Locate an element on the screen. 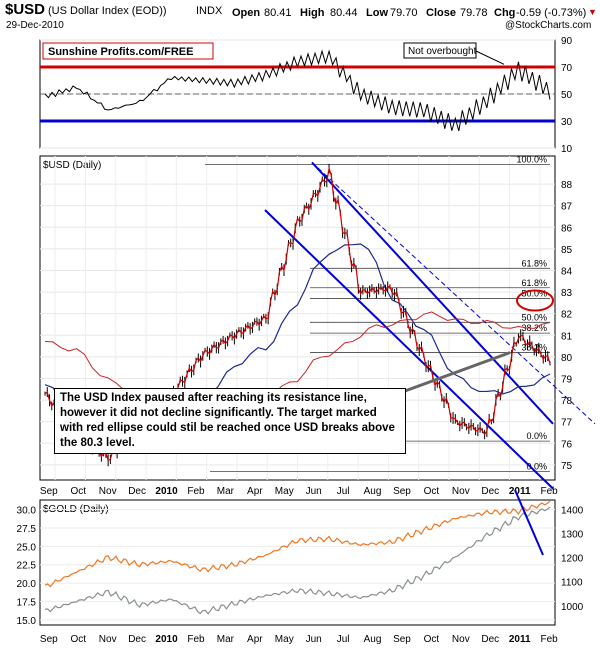 The height and width of the screenshot is (650, 600). high-label: High is located at coordinates (312, 13).